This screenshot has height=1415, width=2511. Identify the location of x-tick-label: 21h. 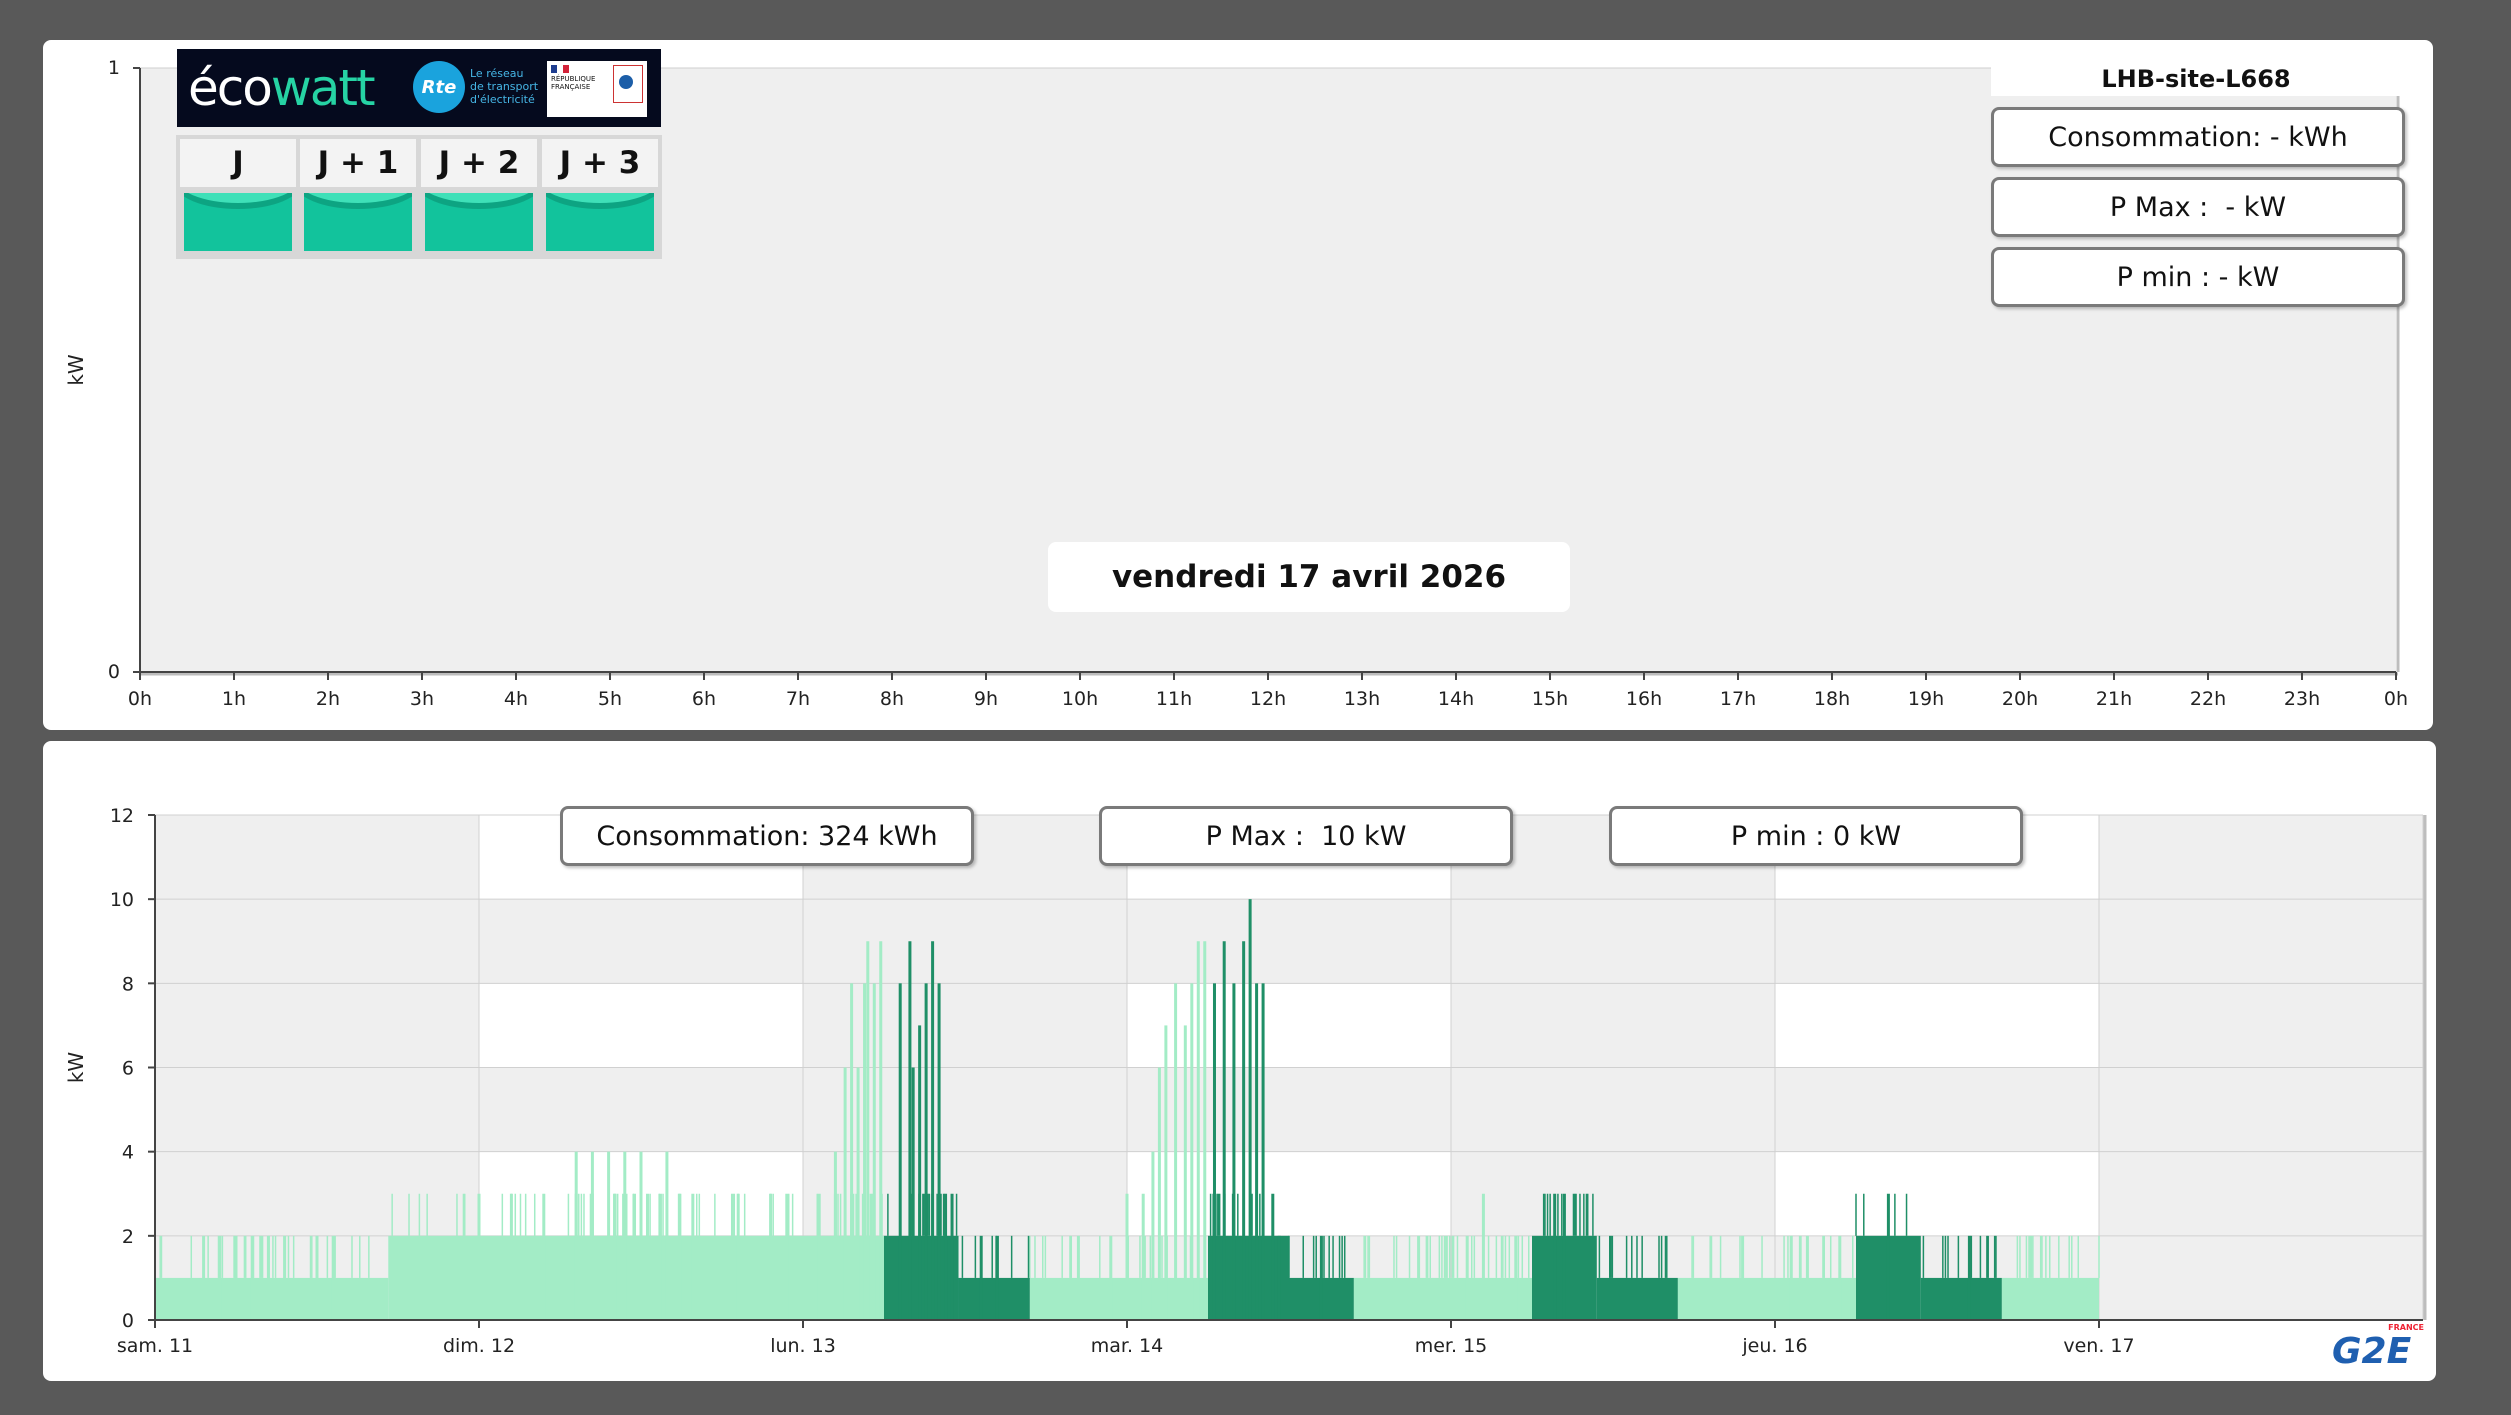
(2114, 699).